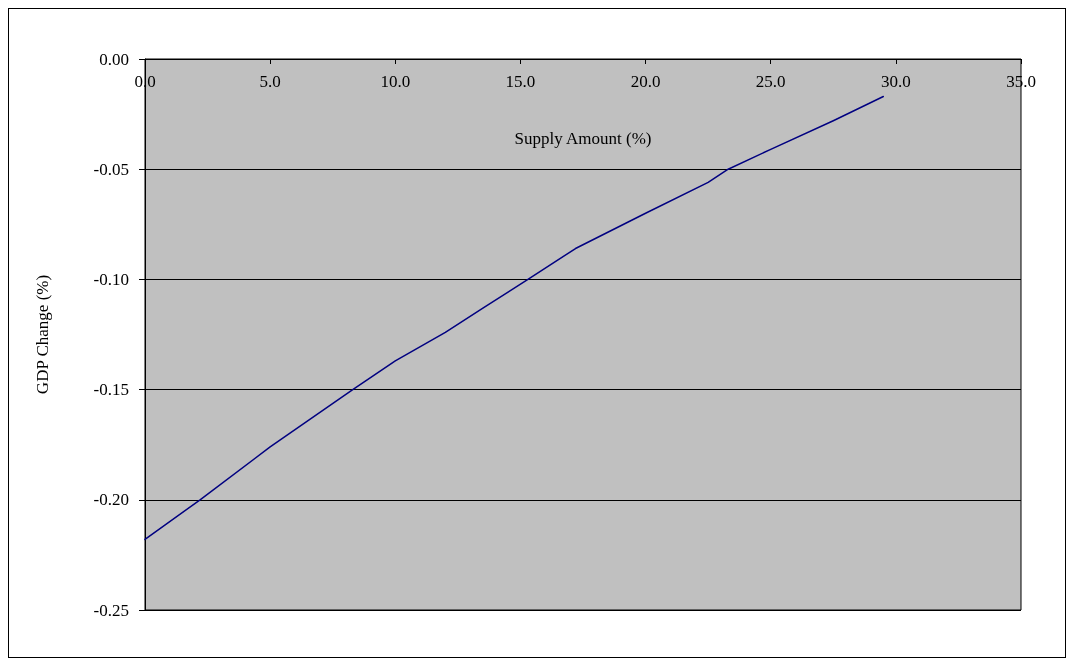 The height and width of the screenshot is (666, 1074). I want to click on x-tick-label: 35.0, so click(1021, 81).